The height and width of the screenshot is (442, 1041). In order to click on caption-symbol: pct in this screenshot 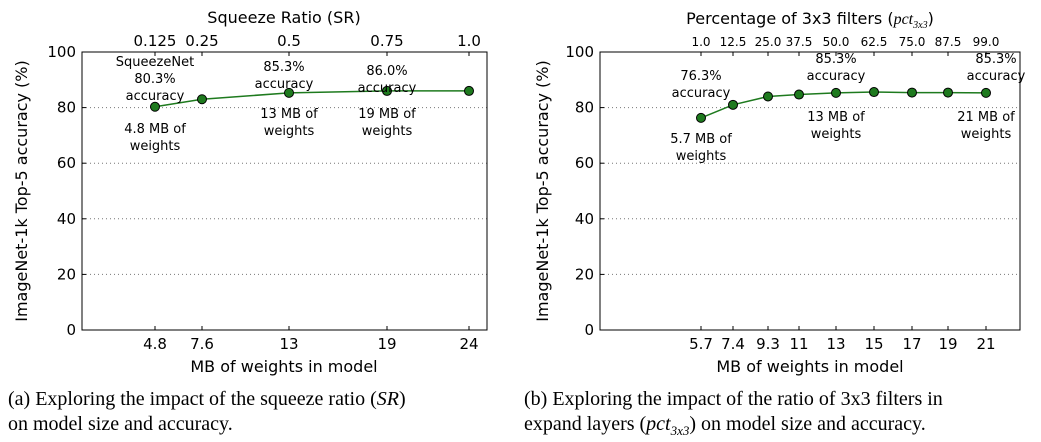, I will do `click(657, 424)`.